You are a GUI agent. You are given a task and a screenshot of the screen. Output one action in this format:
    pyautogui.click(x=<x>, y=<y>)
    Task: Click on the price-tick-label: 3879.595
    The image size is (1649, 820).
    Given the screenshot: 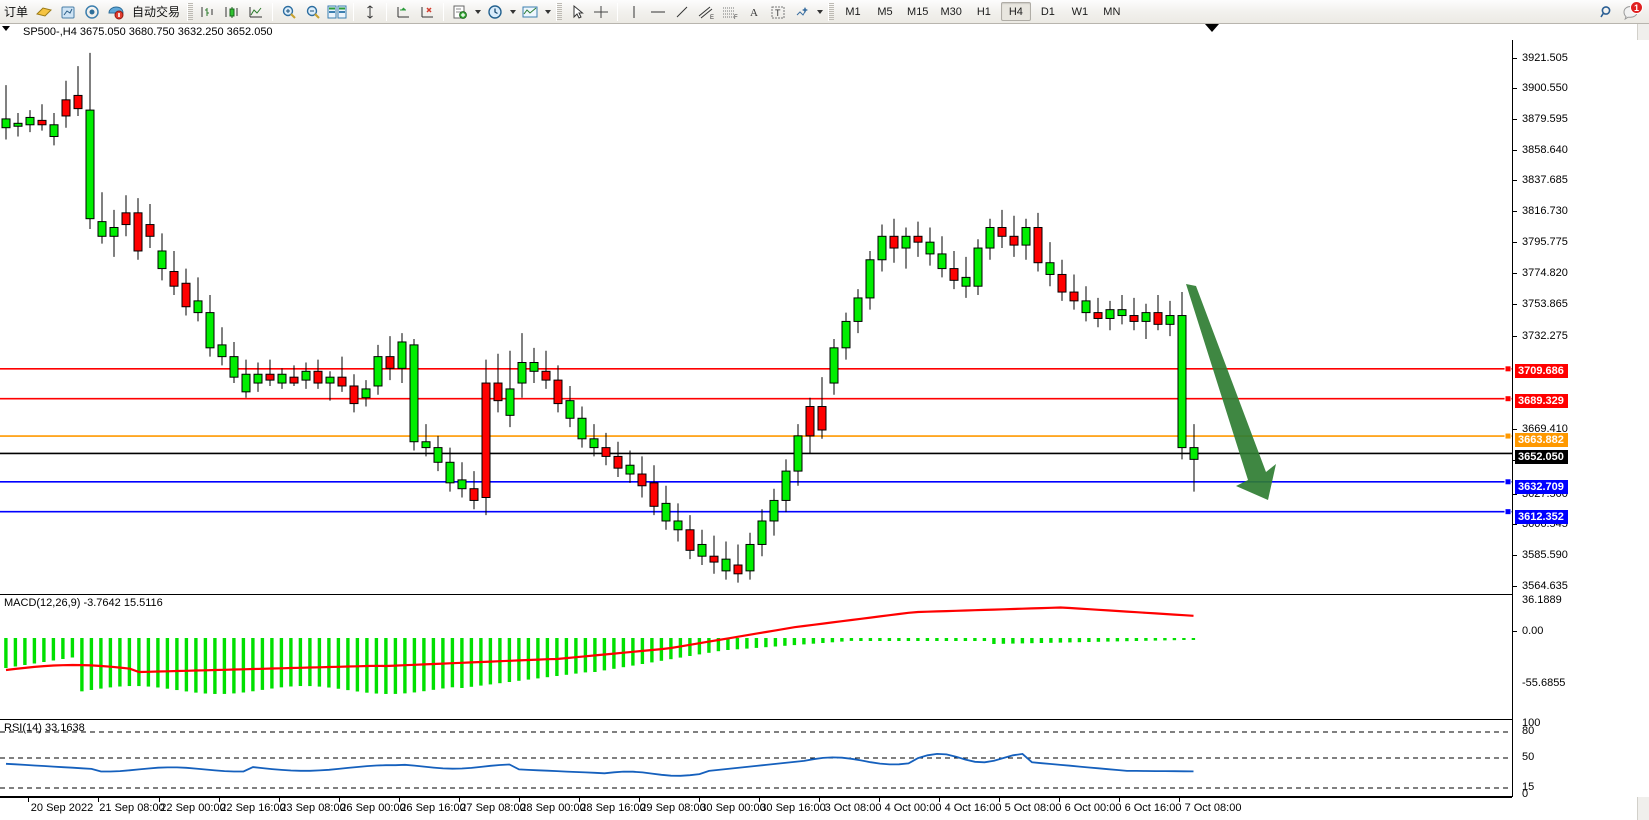 What is the action you would take?
    pyautogui.click(x=1545, y=119)
    